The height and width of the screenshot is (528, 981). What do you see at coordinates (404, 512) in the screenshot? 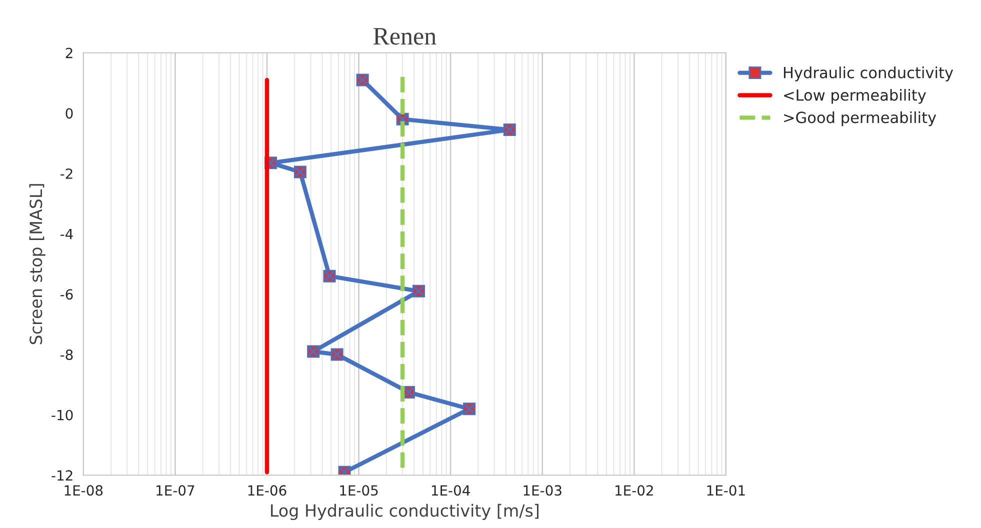
I see `x-axis-title: Log Hydraulic conductivity [m/s]` at bounding box center [404, 512].